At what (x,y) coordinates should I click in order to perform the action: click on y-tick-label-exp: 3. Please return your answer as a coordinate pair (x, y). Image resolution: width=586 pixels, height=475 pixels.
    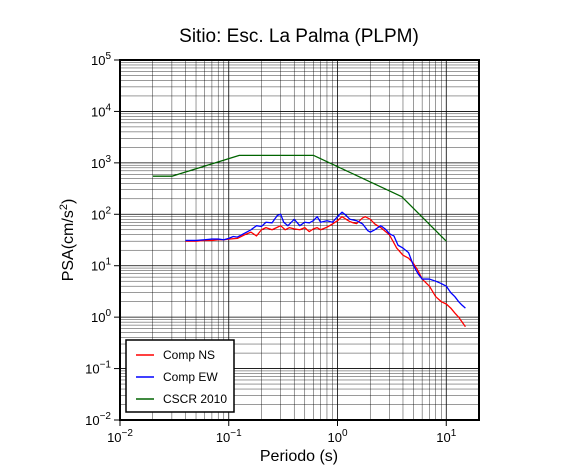
    Looking at the image, I should click on (108, 159).